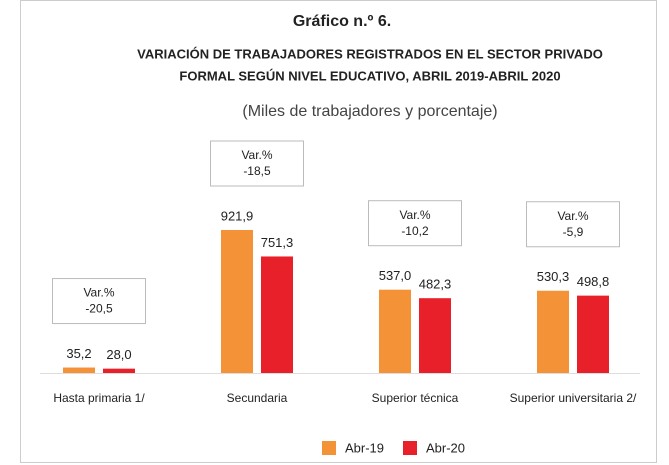  Describe the element at coordinates (257, 171) in the screenshot. I see `annotation-text: -18,5` at that location.